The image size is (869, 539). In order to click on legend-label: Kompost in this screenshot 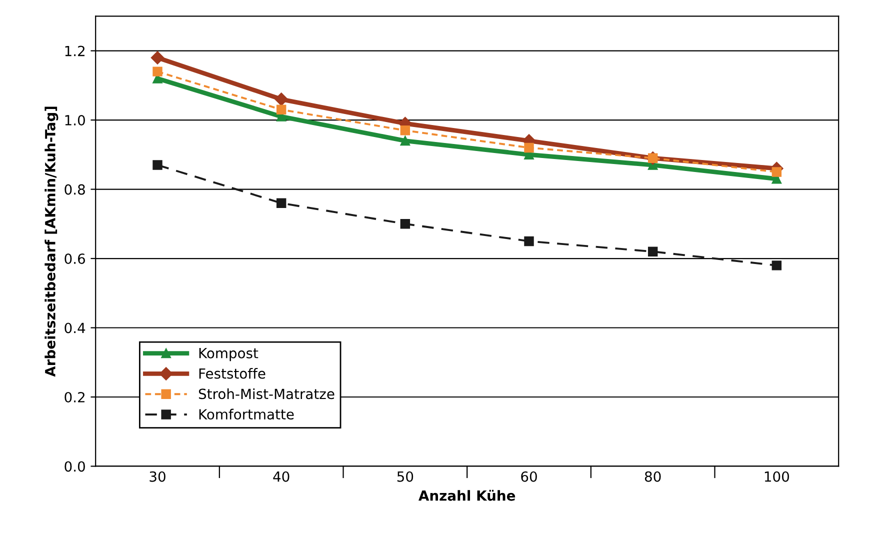, I will do `click(228, 355)`.